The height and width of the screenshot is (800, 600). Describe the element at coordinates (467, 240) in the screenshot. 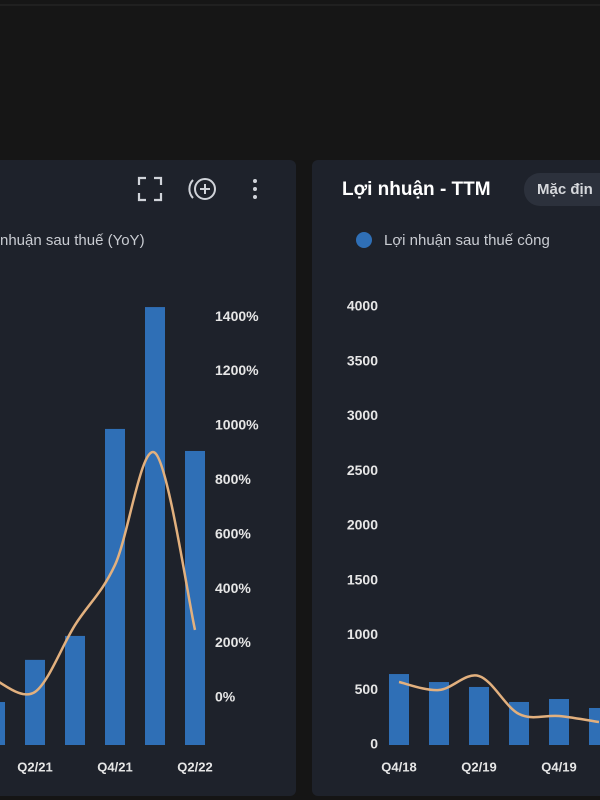

I see `legend-label: Lợi nhuận sau thuế công` at that location.